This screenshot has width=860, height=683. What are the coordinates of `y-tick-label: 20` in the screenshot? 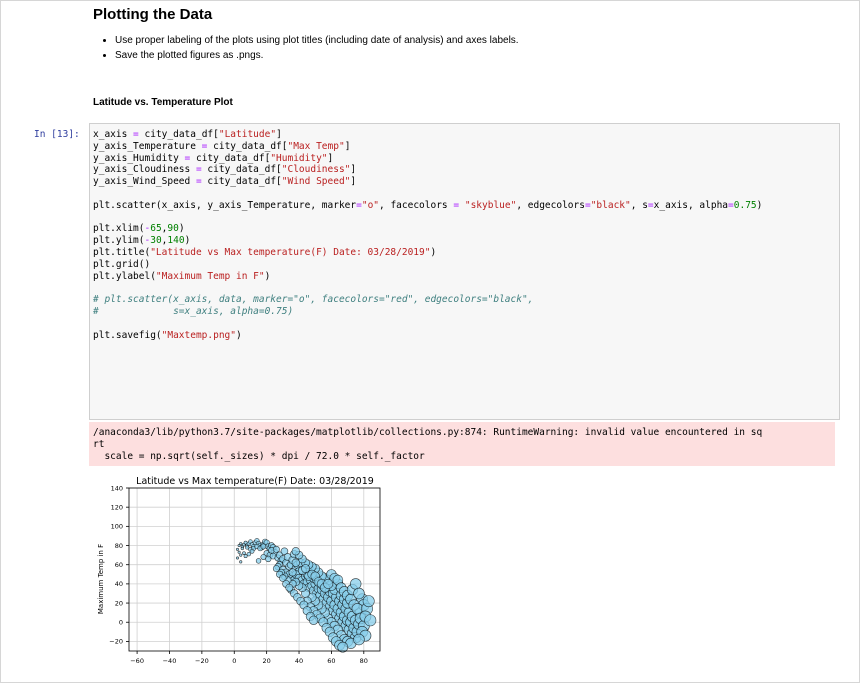 It's located at (119, 603).